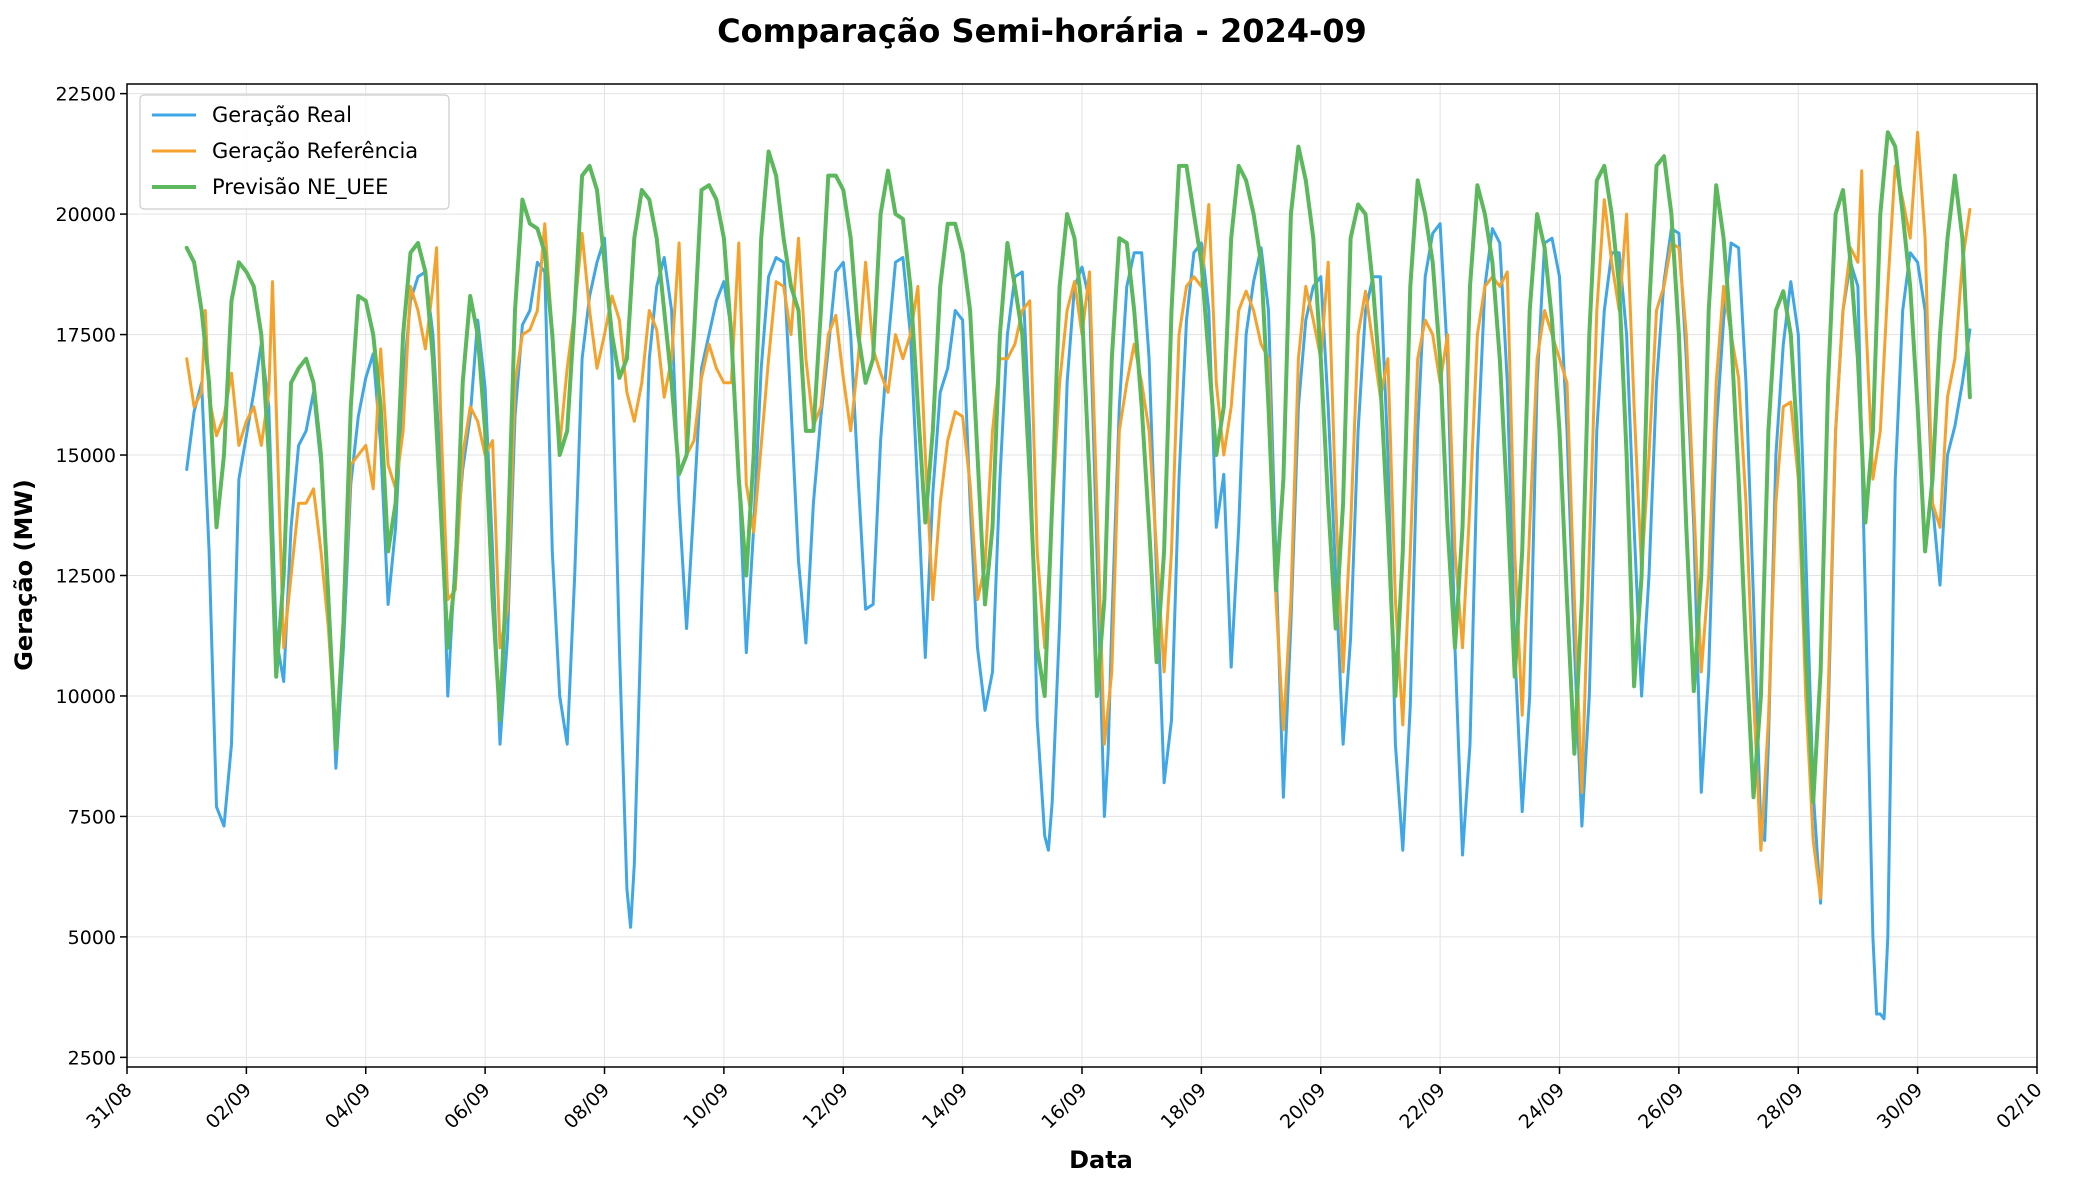 The width and height of the screenshot is (2077, 1182). What do you see at coordinates (24, 575) in the screenshot?
I see `y-axis-label: Geração (MW)` at bounding box center [24, 575].